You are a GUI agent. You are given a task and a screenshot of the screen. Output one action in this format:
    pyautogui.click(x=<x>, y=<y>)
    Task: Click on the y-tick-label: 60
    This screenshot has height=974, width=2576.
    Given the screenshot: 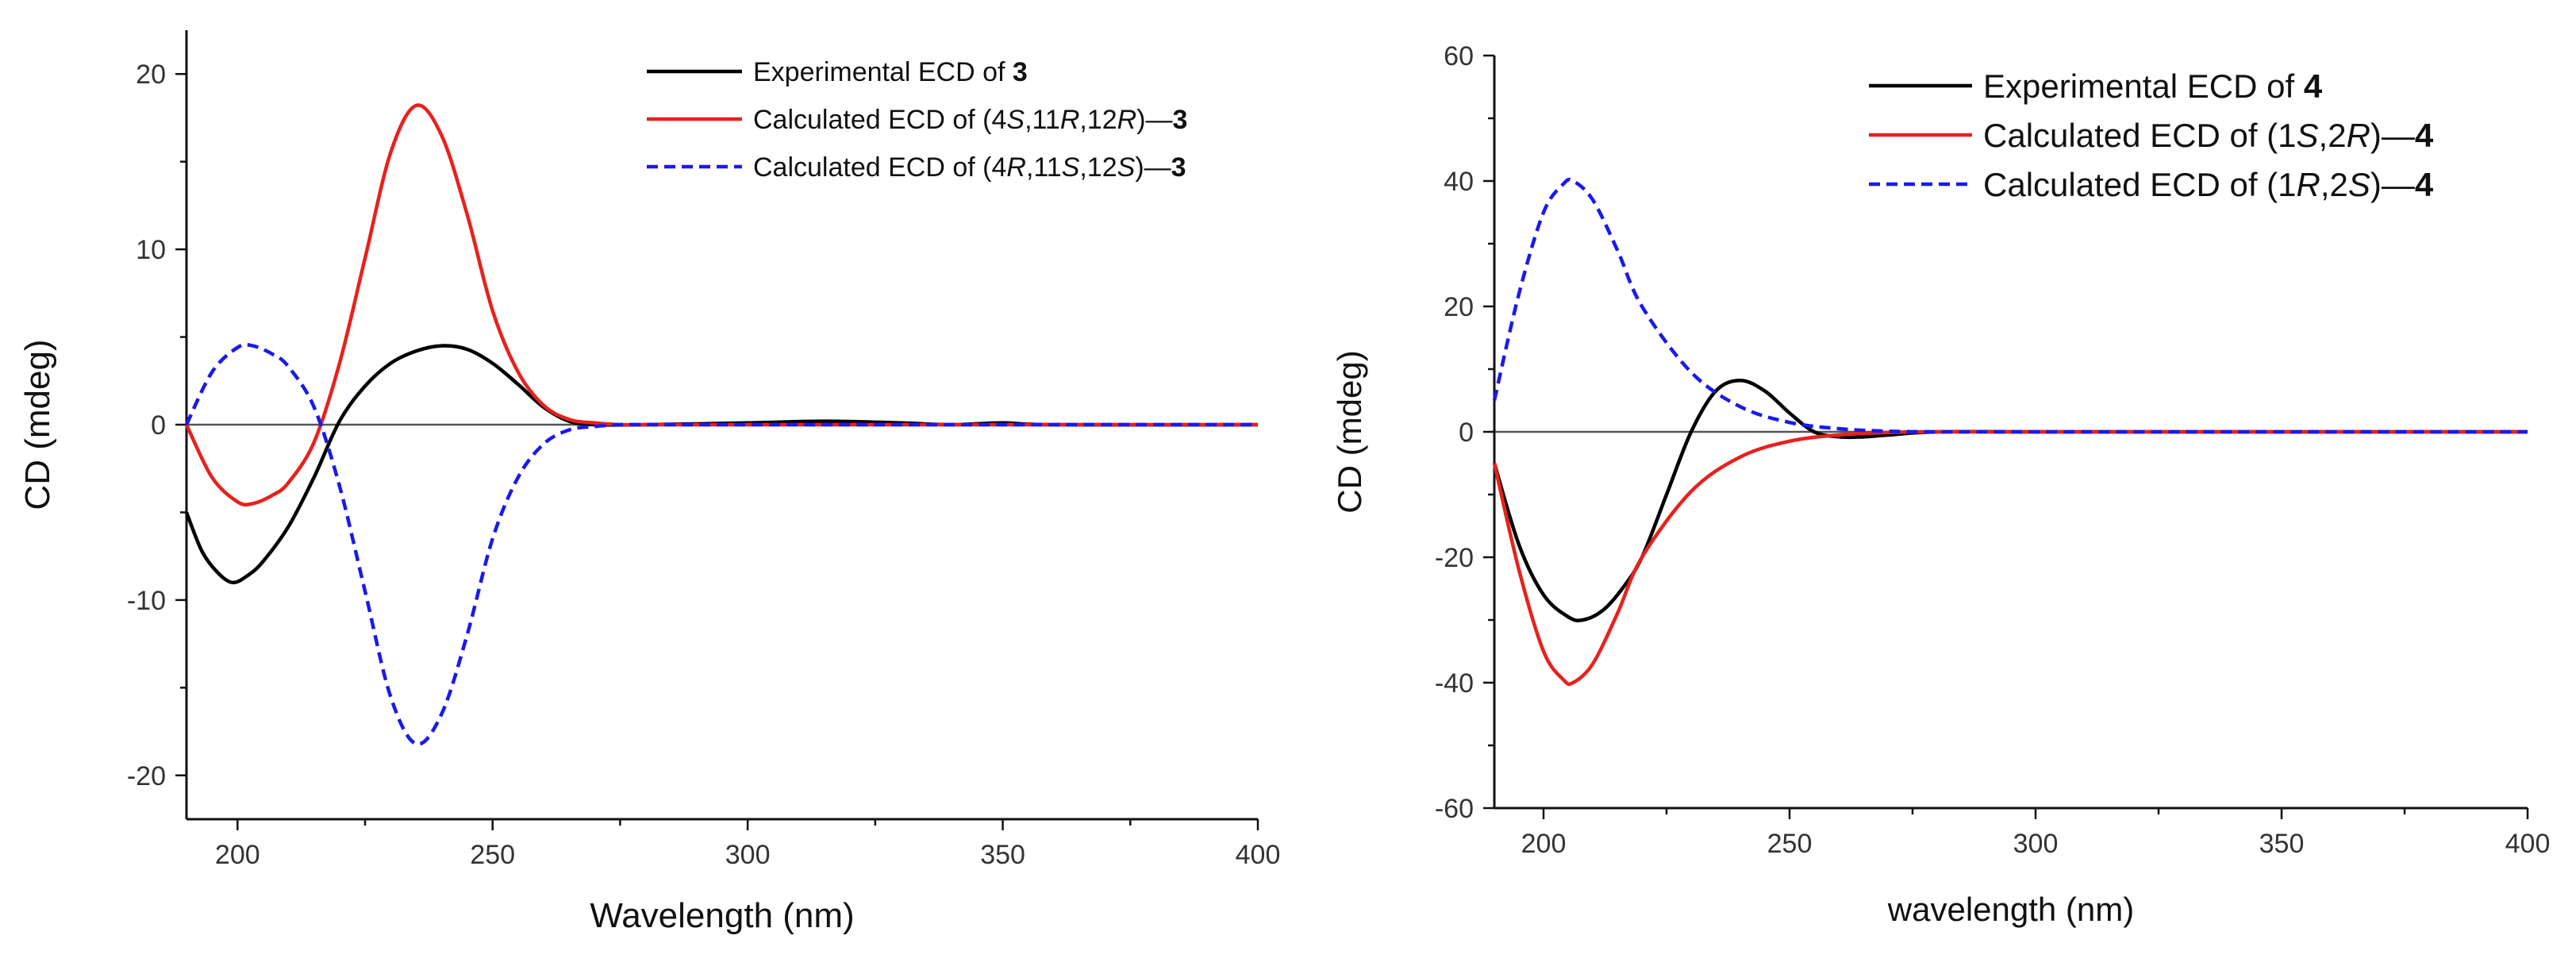 What is the action you would take?
    pyautogui.click(x=1459, y=56)
    